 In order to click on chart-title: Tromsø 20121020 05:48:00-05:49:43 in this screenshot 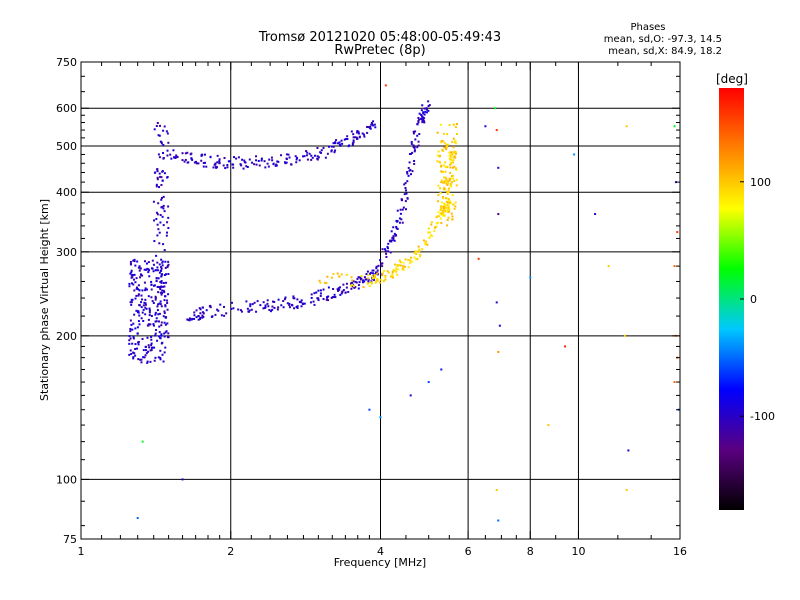, I will do `click(379, 37)`.